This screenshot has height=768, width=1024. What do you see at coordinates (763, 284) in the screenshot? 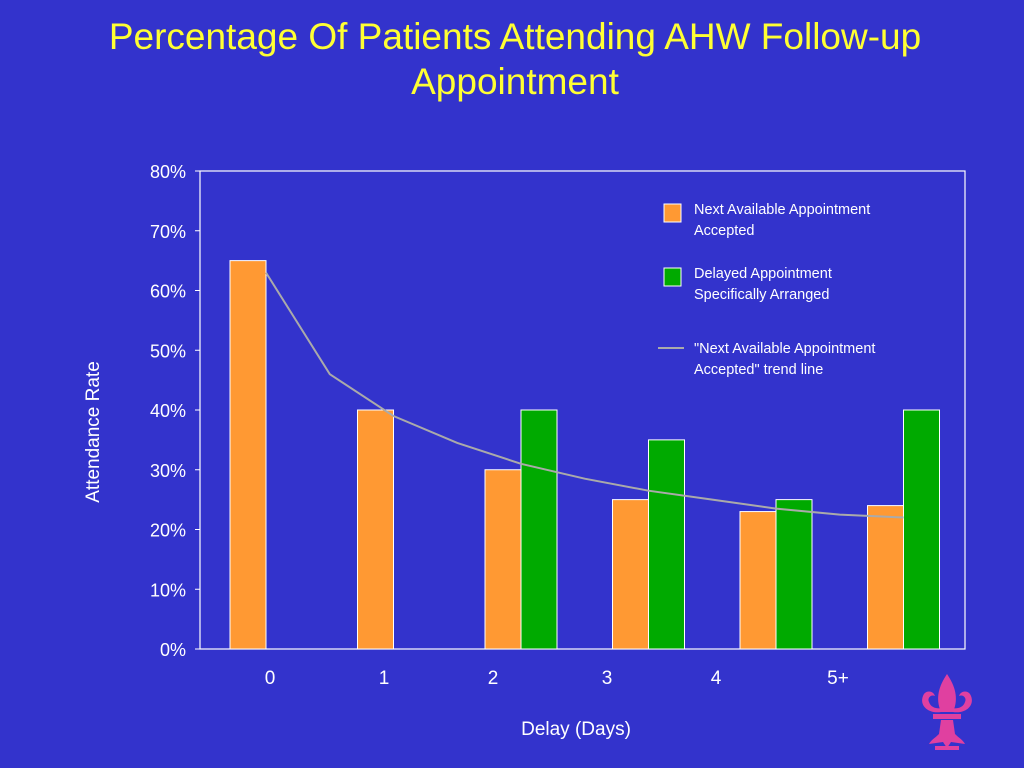
I see `legend-label: Delayed Appointment Specifically Arranged` at bounding box center [763, 284].